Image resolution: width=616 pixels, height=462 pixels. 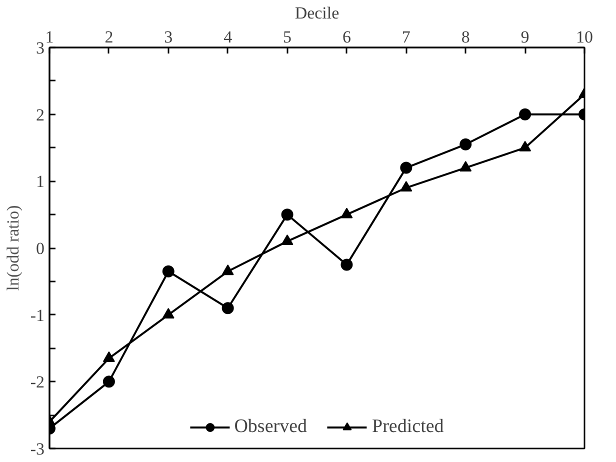 I want to click on x-tick-label: 5, so click(x=287, y=37).